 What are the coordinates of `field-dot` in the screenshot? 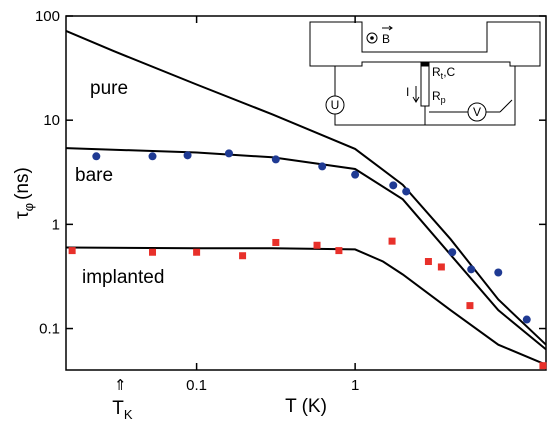 It's located at (372, 38).